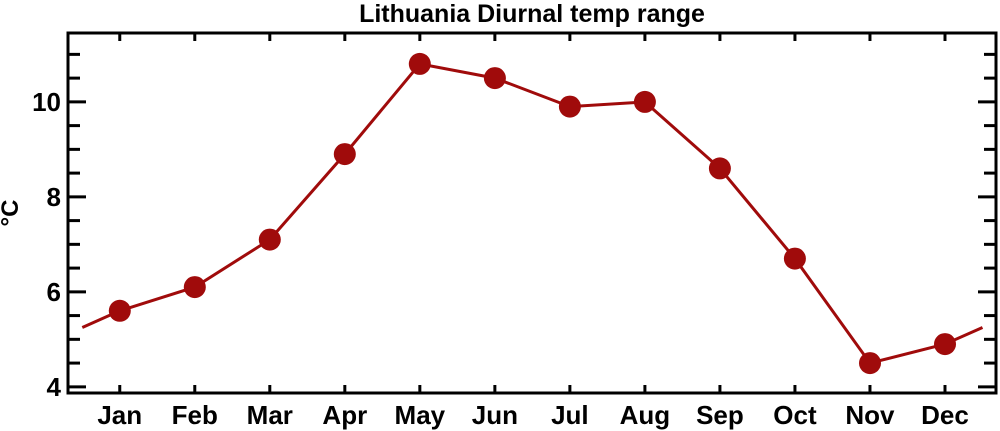 The height and width of the screenshot is (431, 1000). What do you see at coordinates (794, 258) in the screenshot?
I see `data-point-oct` at bounding box center [794, 258].